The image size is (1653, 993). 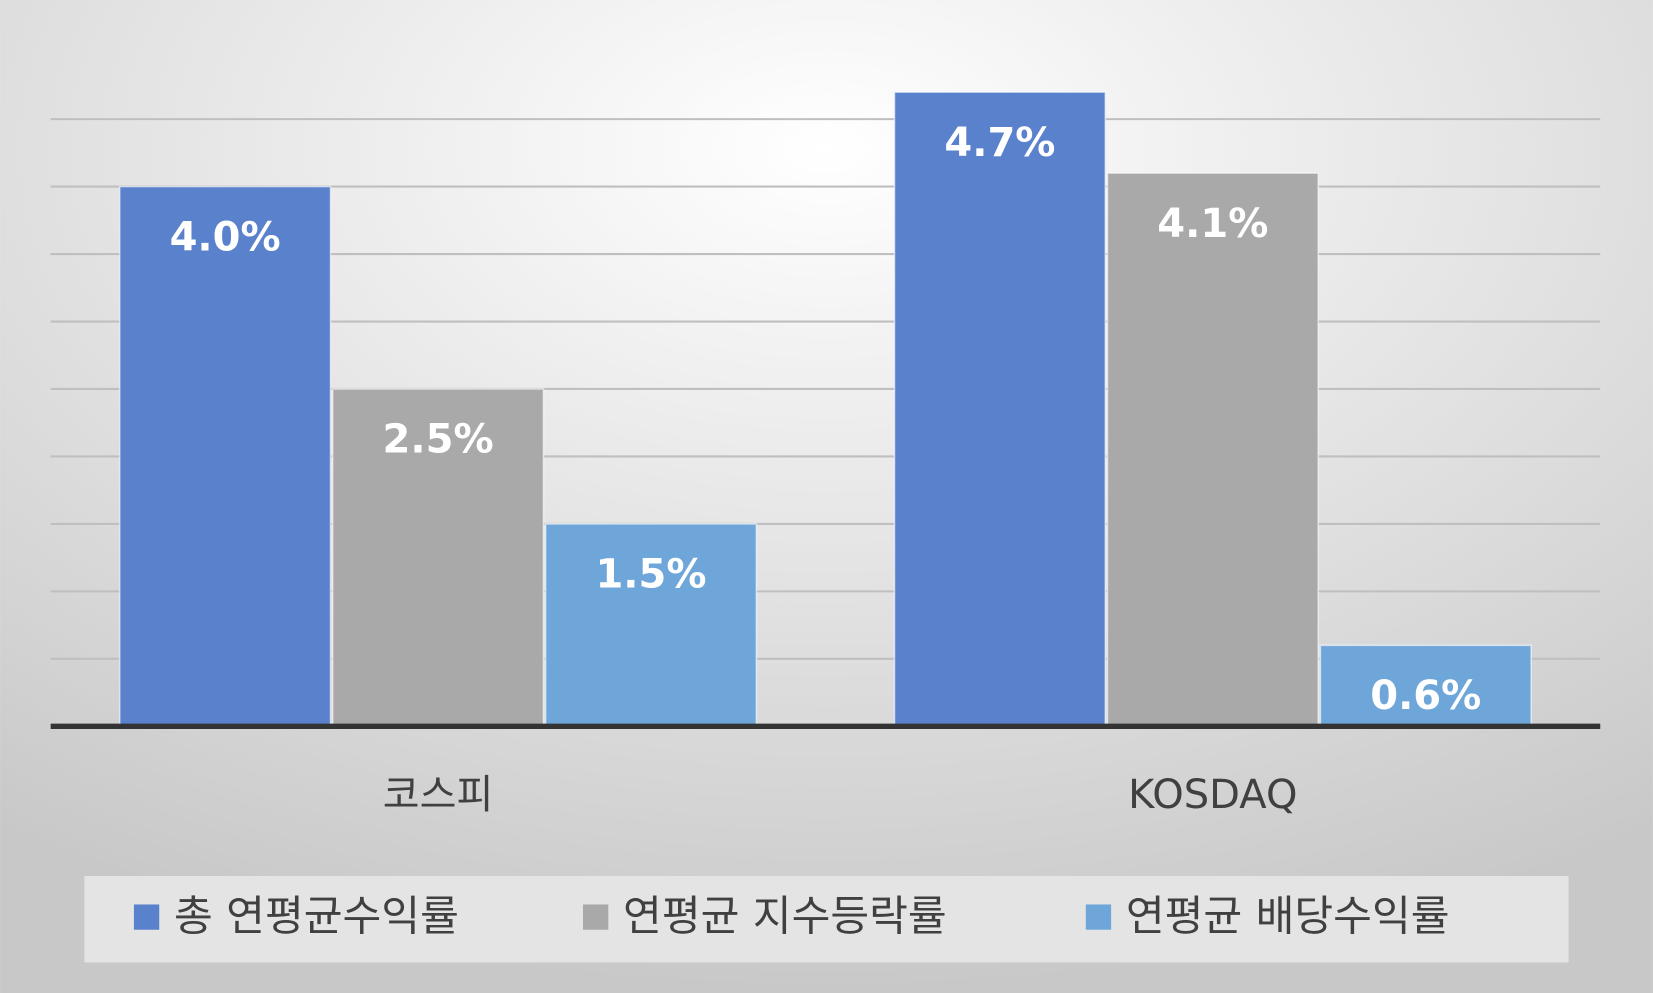 What do you see at coordinates (1212, 795) in the screenshot?
I see `x-tick-label: KOSDAQ` at bounding box center [1212, 795].